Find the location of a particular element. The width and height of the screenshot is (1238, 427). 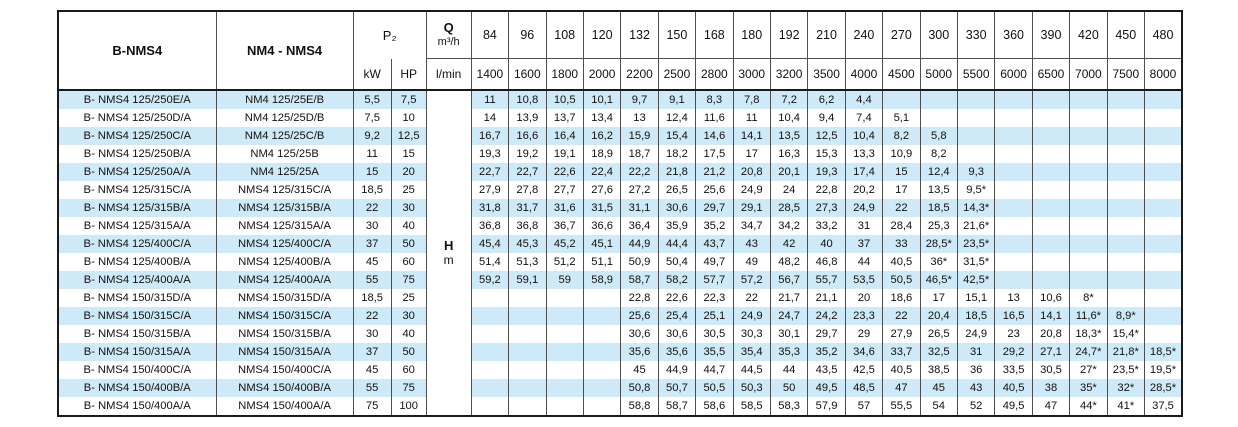

head-value-cell: 36,4 is located at coordinates (639, 226).